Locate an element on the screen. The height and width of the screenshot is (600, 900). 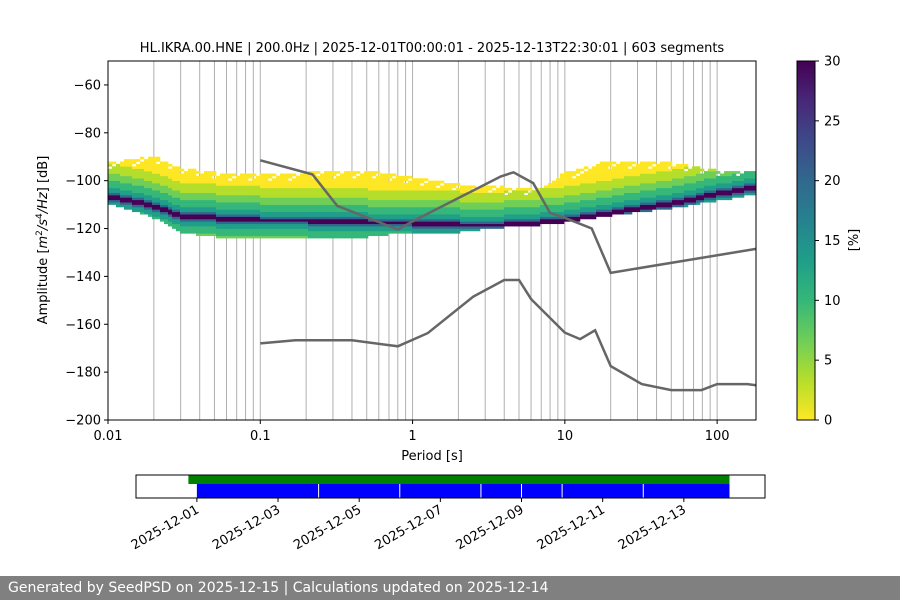
y-axis-label-part: 2 is located at coordinates (40, 233).